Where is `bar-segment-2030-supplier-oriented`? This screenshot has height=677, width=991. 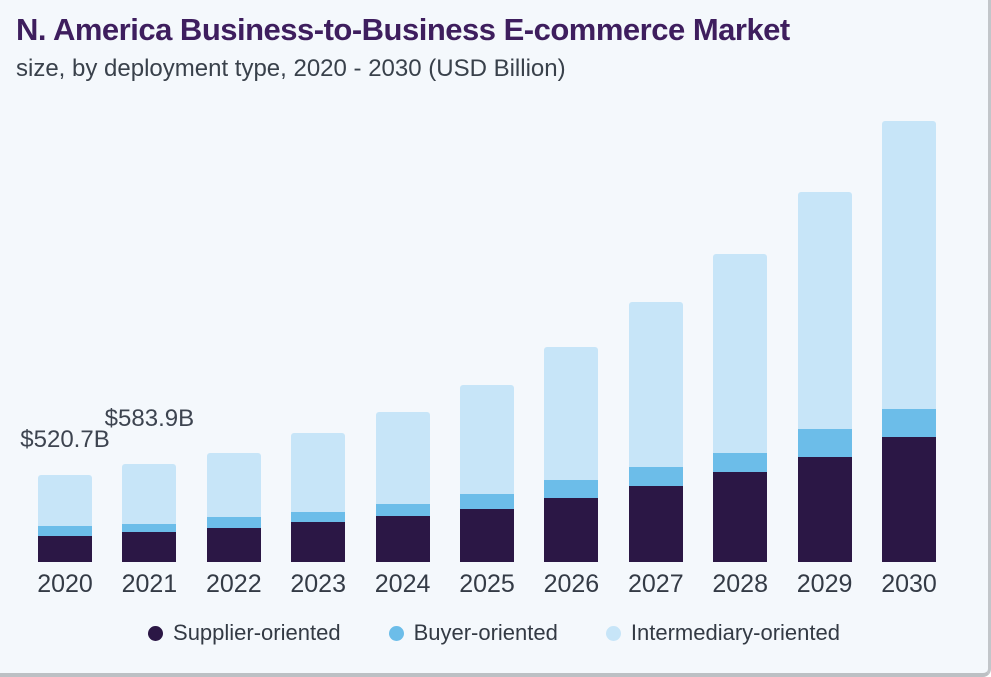 bar-segment-2030-supplier-oriented is located at coordinates (909, 499).